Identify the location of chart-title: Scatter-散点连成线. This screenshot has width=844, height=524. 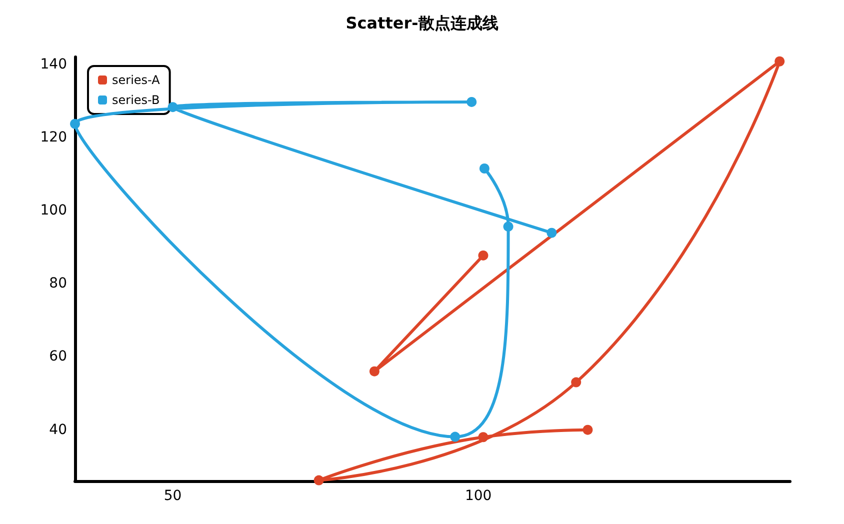
(422, 23).